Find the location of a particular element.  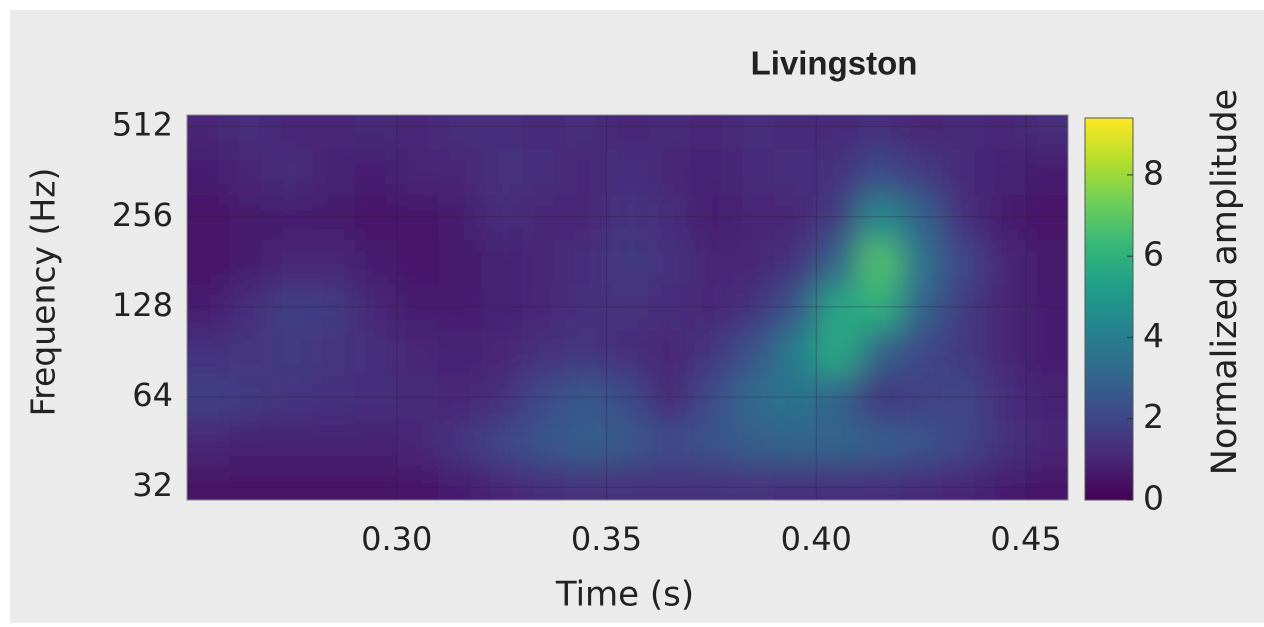

y-tick-label: 64 is located at coordinates (152, 395).